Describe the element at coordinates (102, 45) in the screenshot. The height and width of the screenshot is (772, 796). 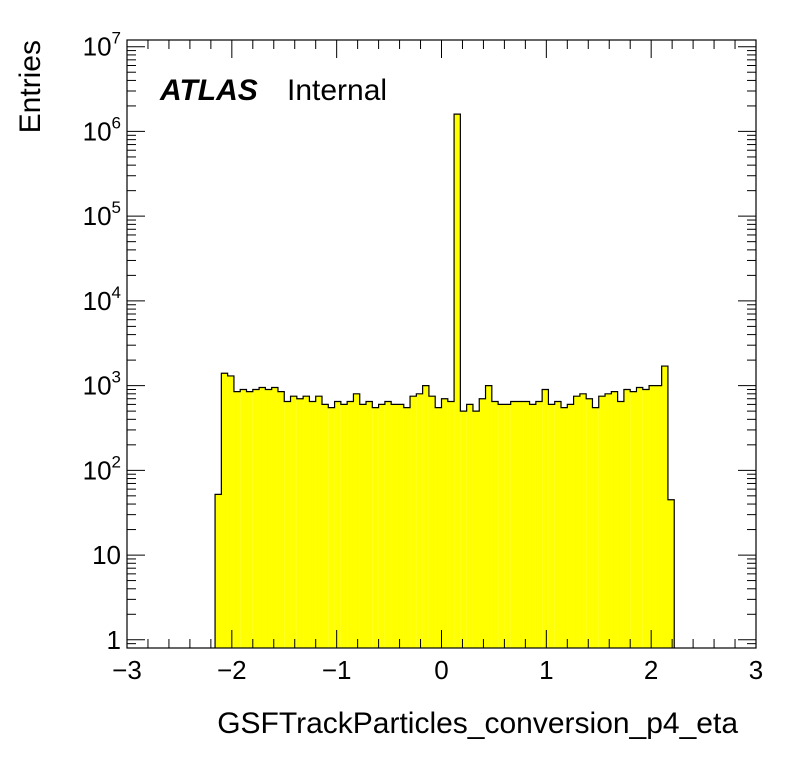
I see `y-tick-label: 10⁷` at that location.